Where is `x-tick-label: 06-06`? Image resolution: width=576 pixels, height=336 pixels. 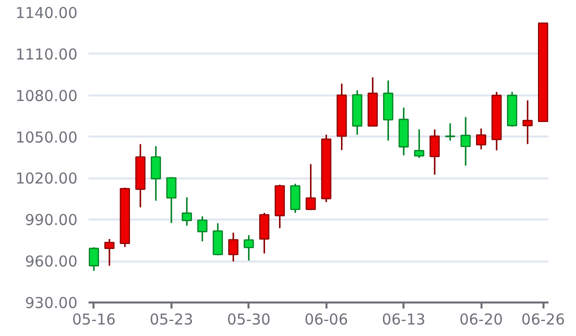
x-tick-label: 06-06 is located at coordinates (326, 319).